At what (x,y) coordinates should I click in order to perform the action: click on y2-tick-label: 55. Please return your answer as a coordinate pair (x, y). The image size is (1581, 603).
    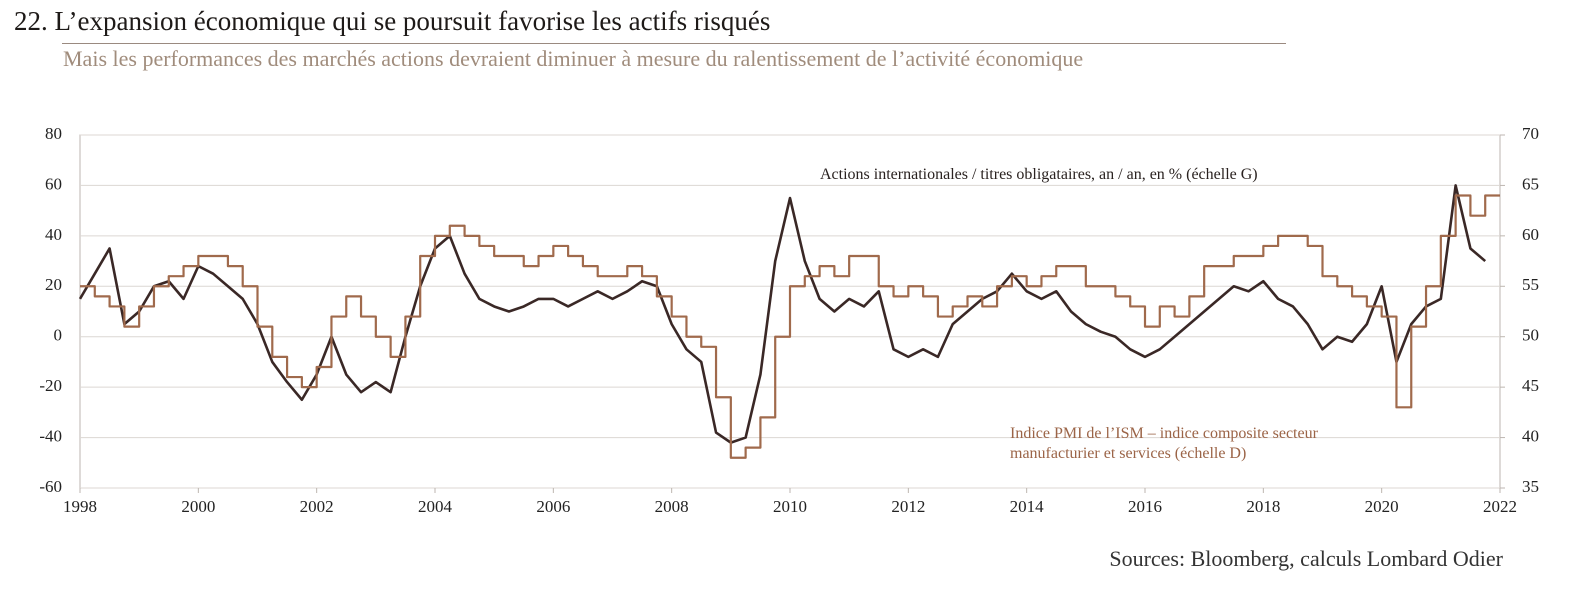
    Looking at the image, I should click on (1530, 284).